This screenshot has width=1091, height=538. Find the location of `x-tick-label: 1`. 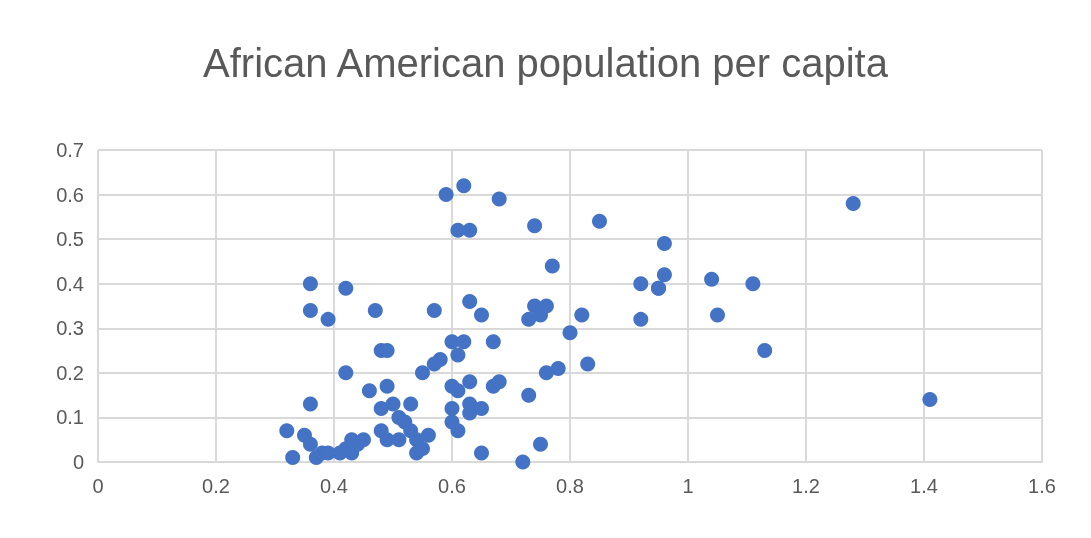

x-tick-label: 1 is located at coordinates (688, 486).